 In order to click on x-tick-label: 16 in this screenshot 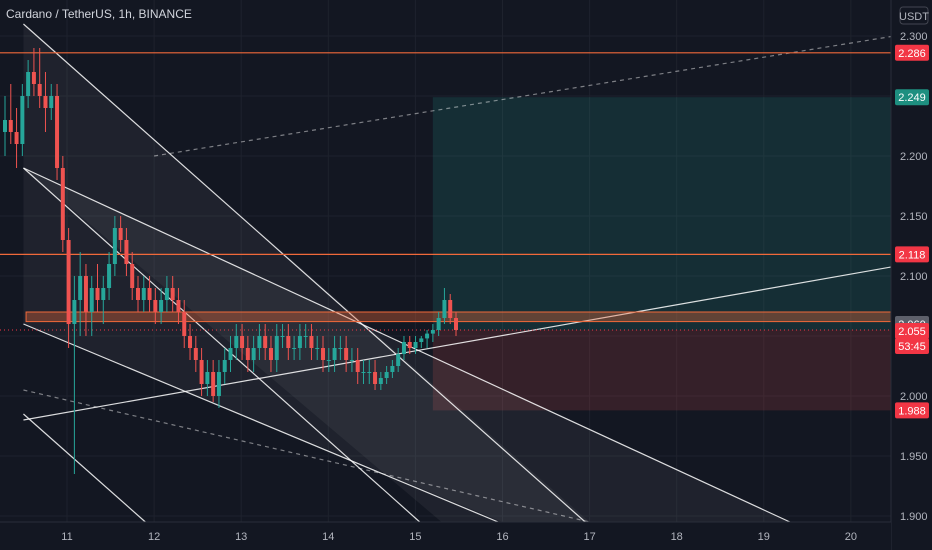, I will do `click(502, 537)`.